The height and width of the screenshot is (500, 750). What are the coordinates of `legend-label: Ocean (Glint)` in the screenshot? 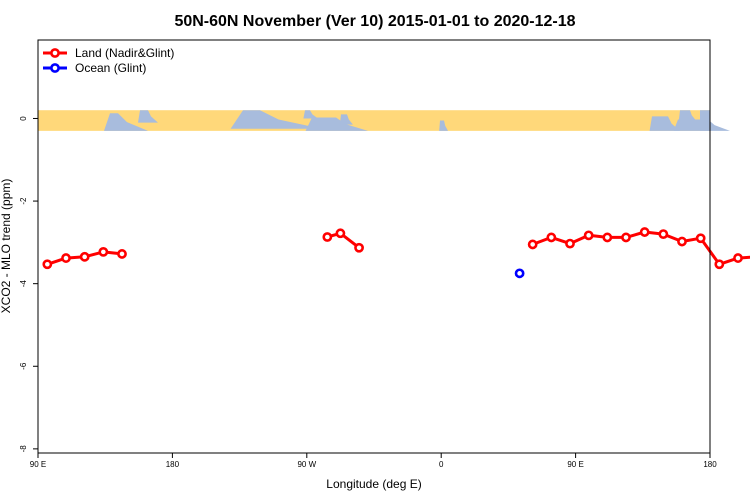 It's located at (110, 68).